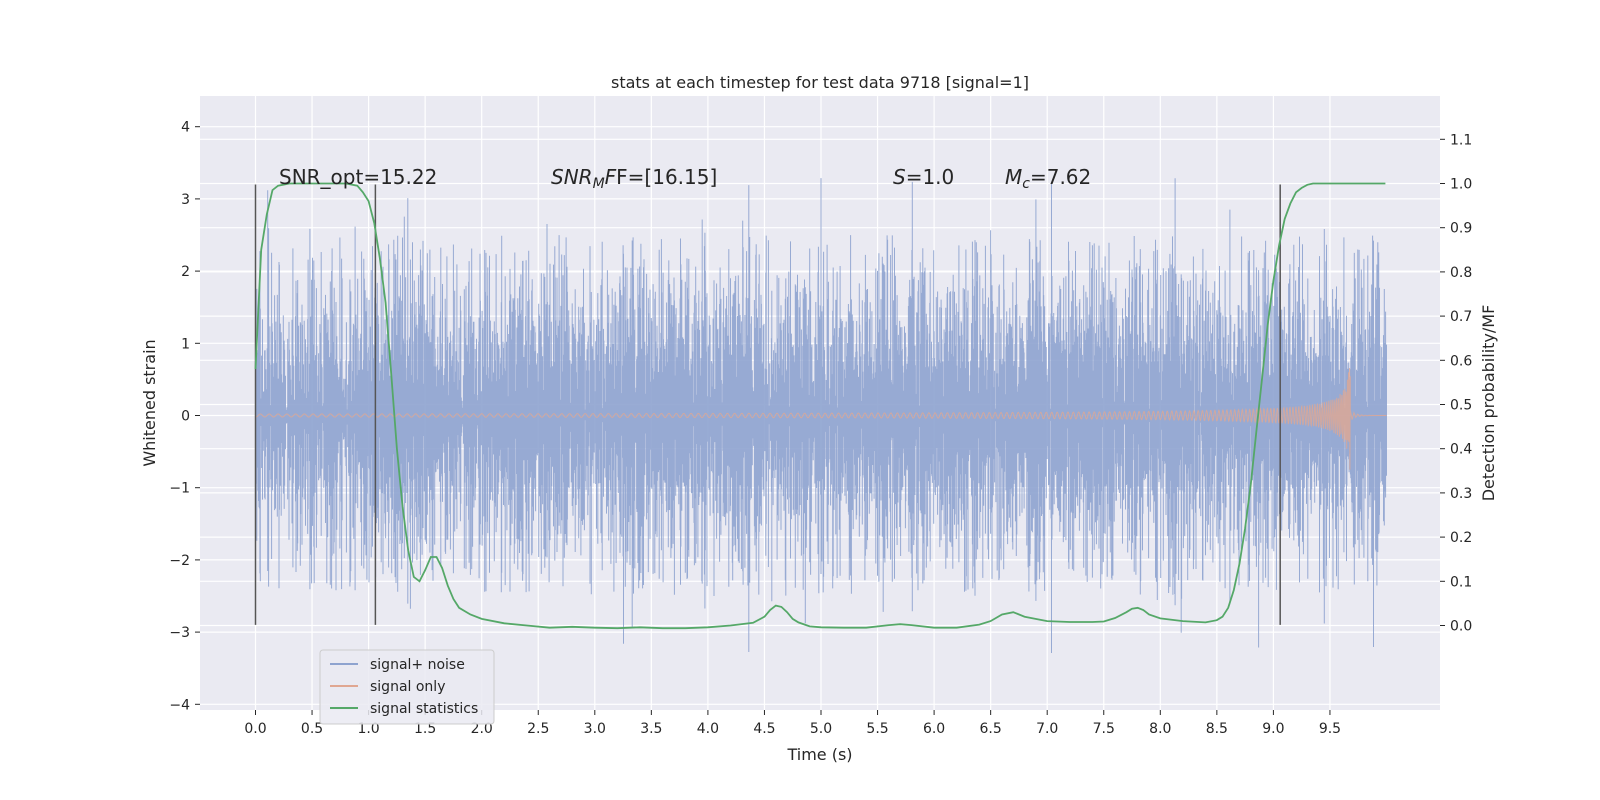 The width and height of the screenshot is (1600, 800). I want to click on annotation-snr-mf-f: F, so click(611, 177).